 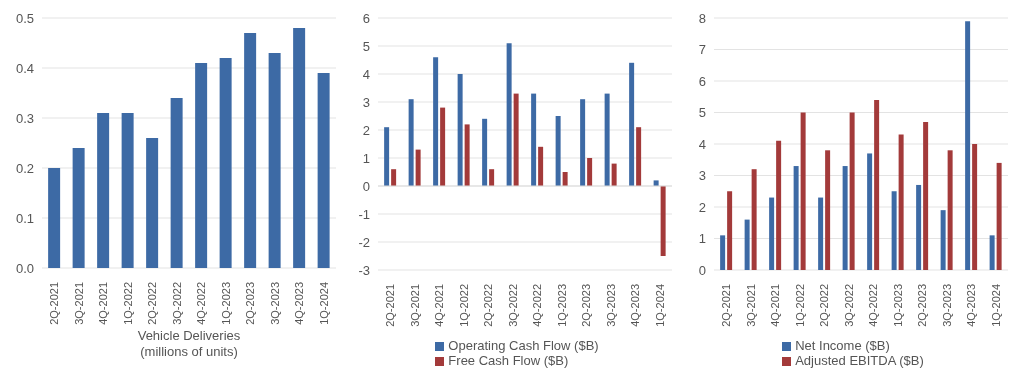 What do you see at coordinates (24, 68) in the screenshot?
I see `y-tick-label: 0.4` at bounding box center [24, 68].